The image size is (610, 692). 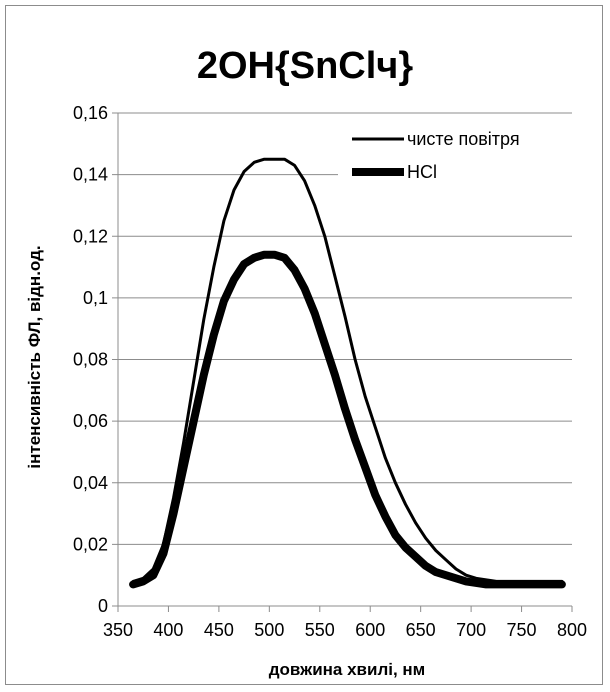 What do you see at coordinates (103, 606) in the screenshot?
I see `y-tick-label: 0` at bounding box center [103, 606].